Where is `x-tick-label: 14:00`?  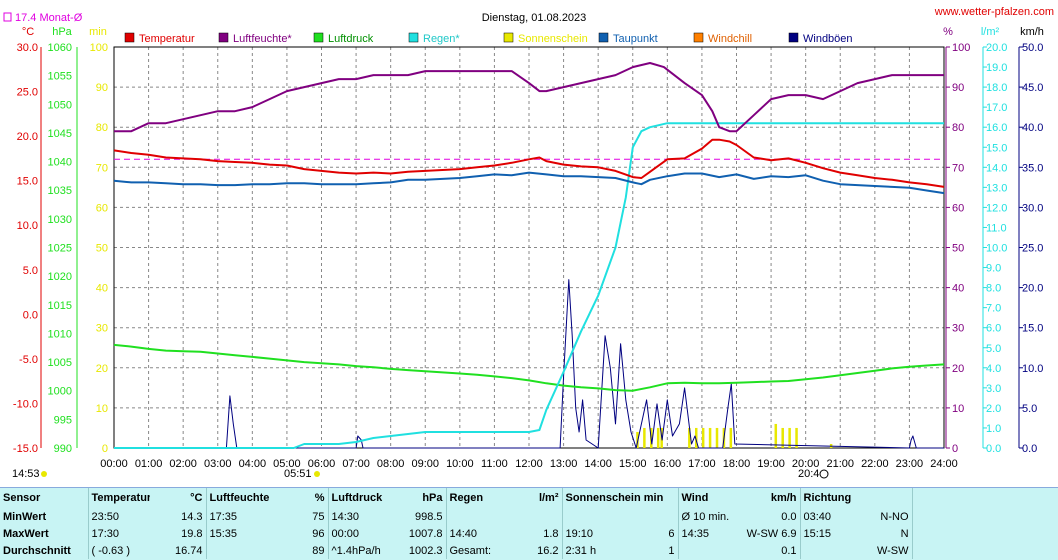 x-tick-label: 14:00 is located at coordinates (598, 464).